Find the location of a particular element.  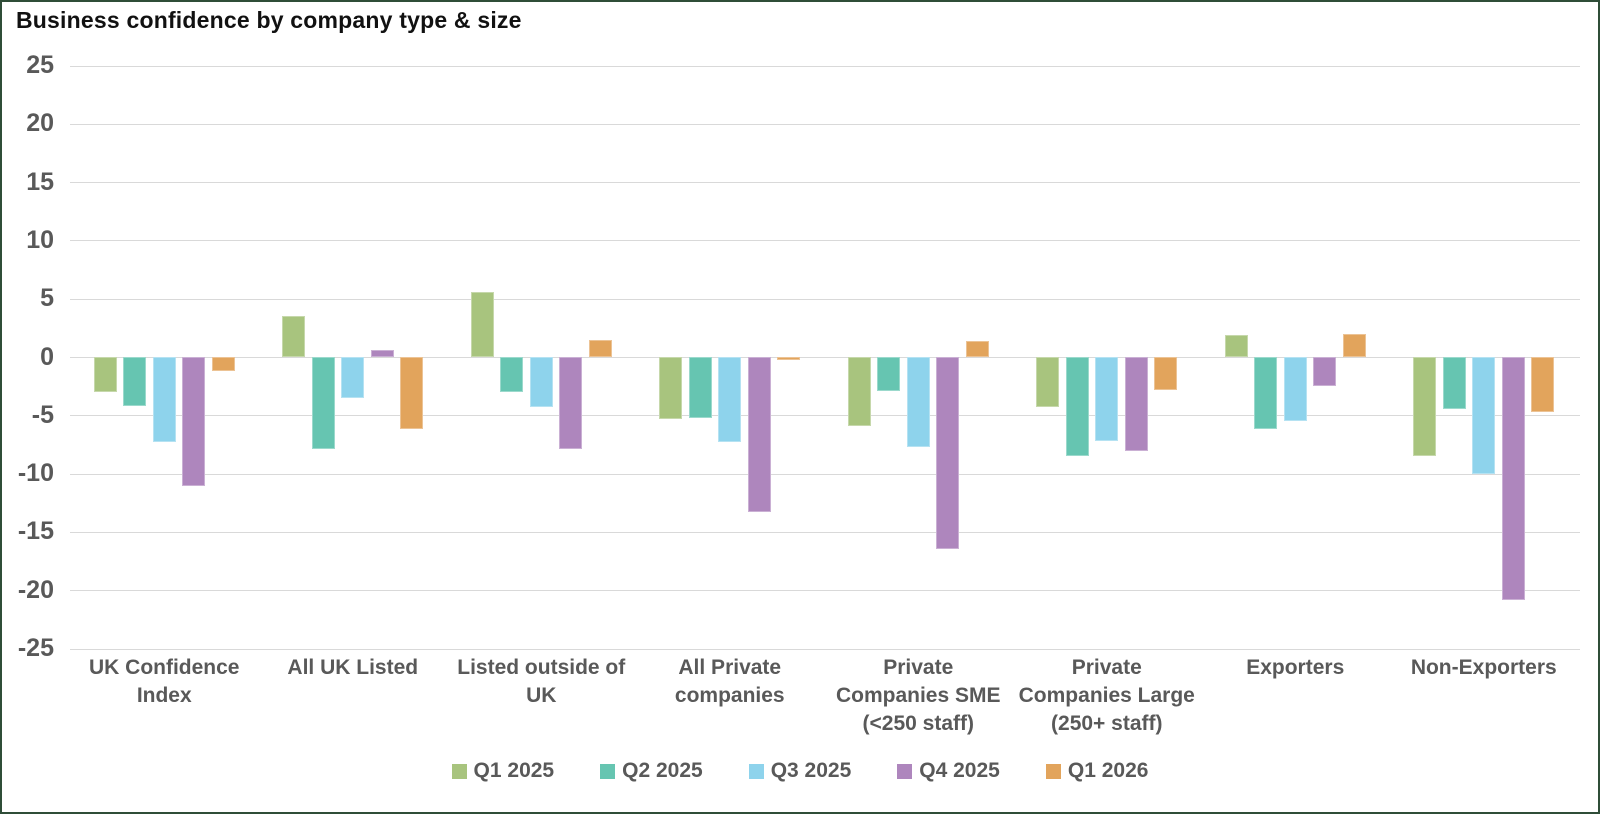

y-axis-tick-label: 0 is located at coordinates (47, 356).